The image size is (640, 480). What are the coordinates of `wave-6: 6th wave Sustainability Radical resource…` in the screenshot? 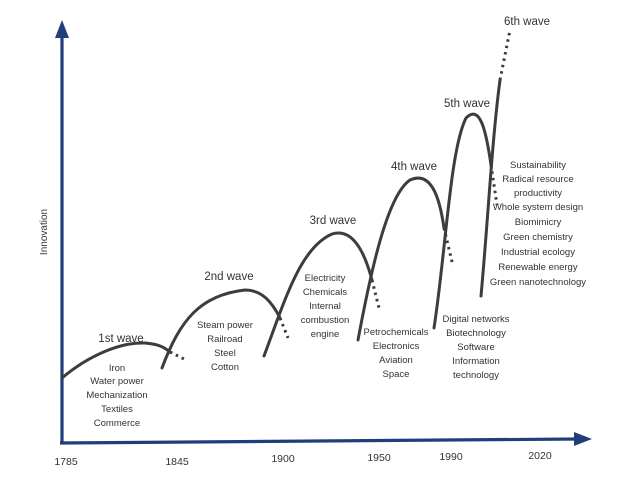 It's located at (532, 157).